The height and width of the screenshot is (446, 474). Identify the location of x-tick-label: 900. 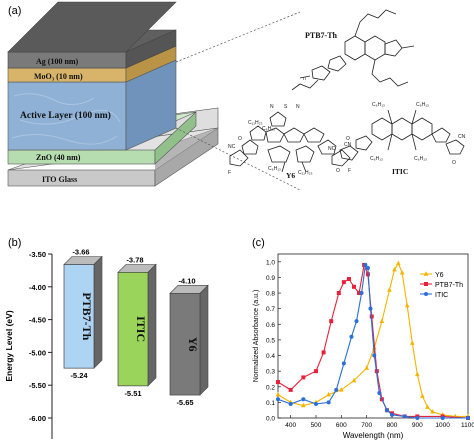
(417, 425).